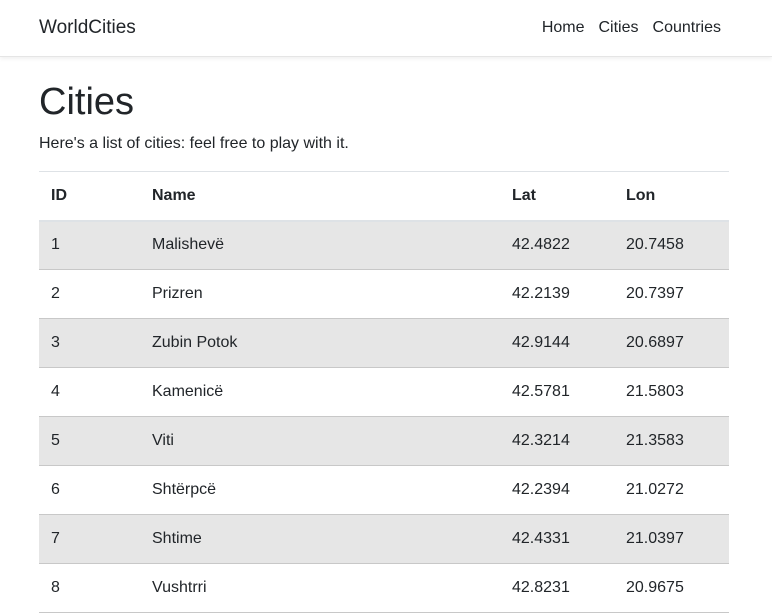  Describe the element at coordinates (655, 342) in the screenshot. I see `cell-lon: 20.6897` at that location.